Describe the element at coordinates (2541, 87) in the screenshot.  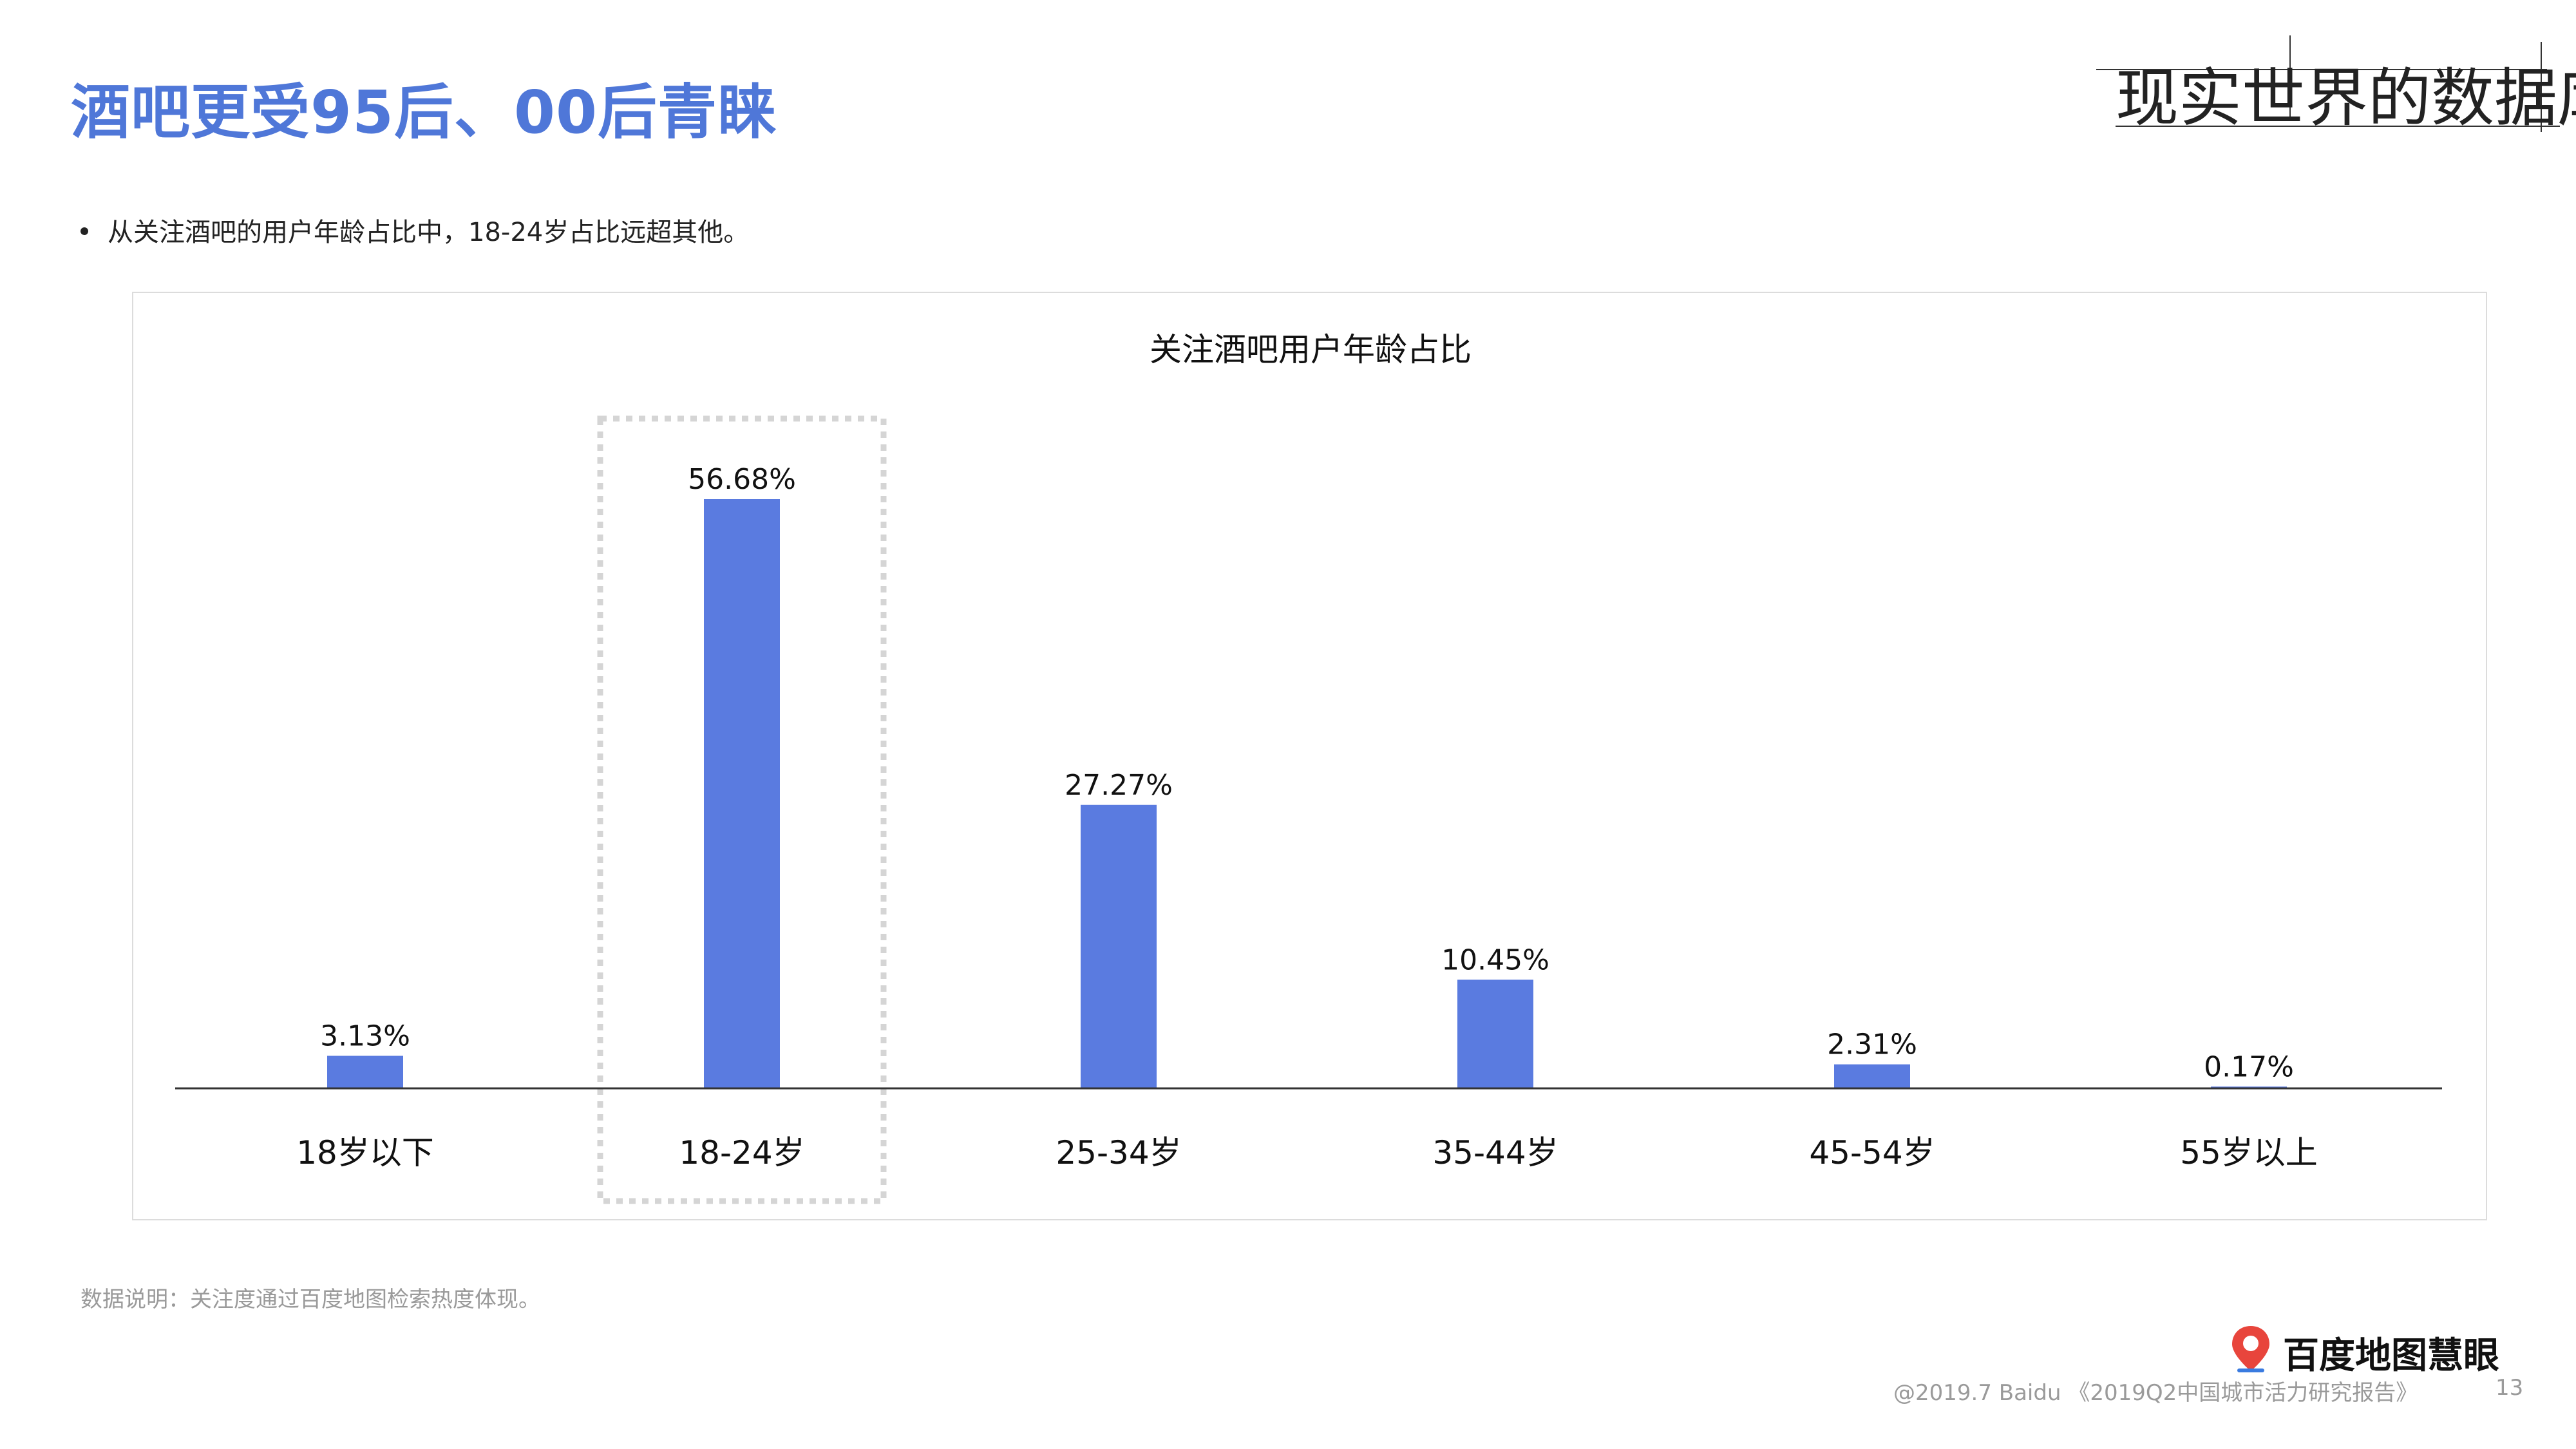
I see `brand-line-v2` at that location.